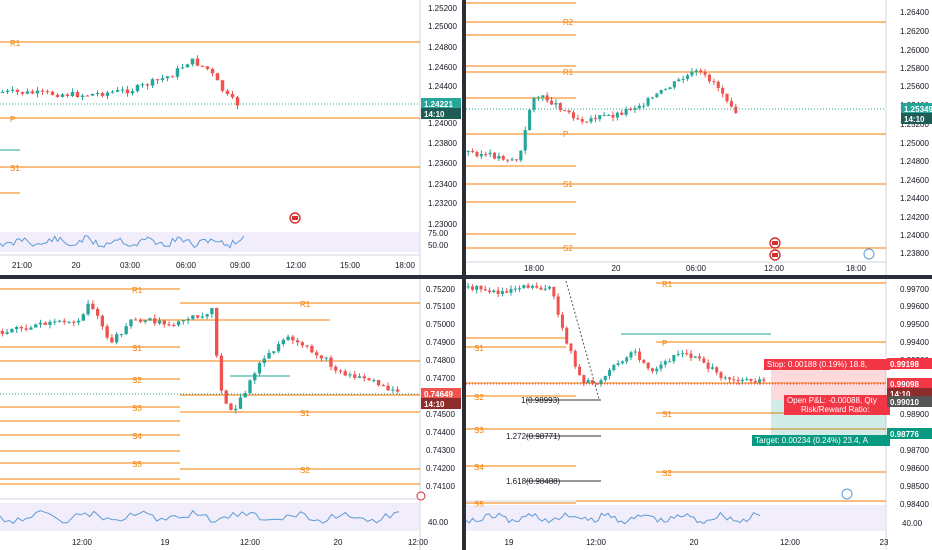  What do you see at coordinates (909, 393) in the screenshot?
I see `countdown-badge-bg` at bounding box center [909, 393].